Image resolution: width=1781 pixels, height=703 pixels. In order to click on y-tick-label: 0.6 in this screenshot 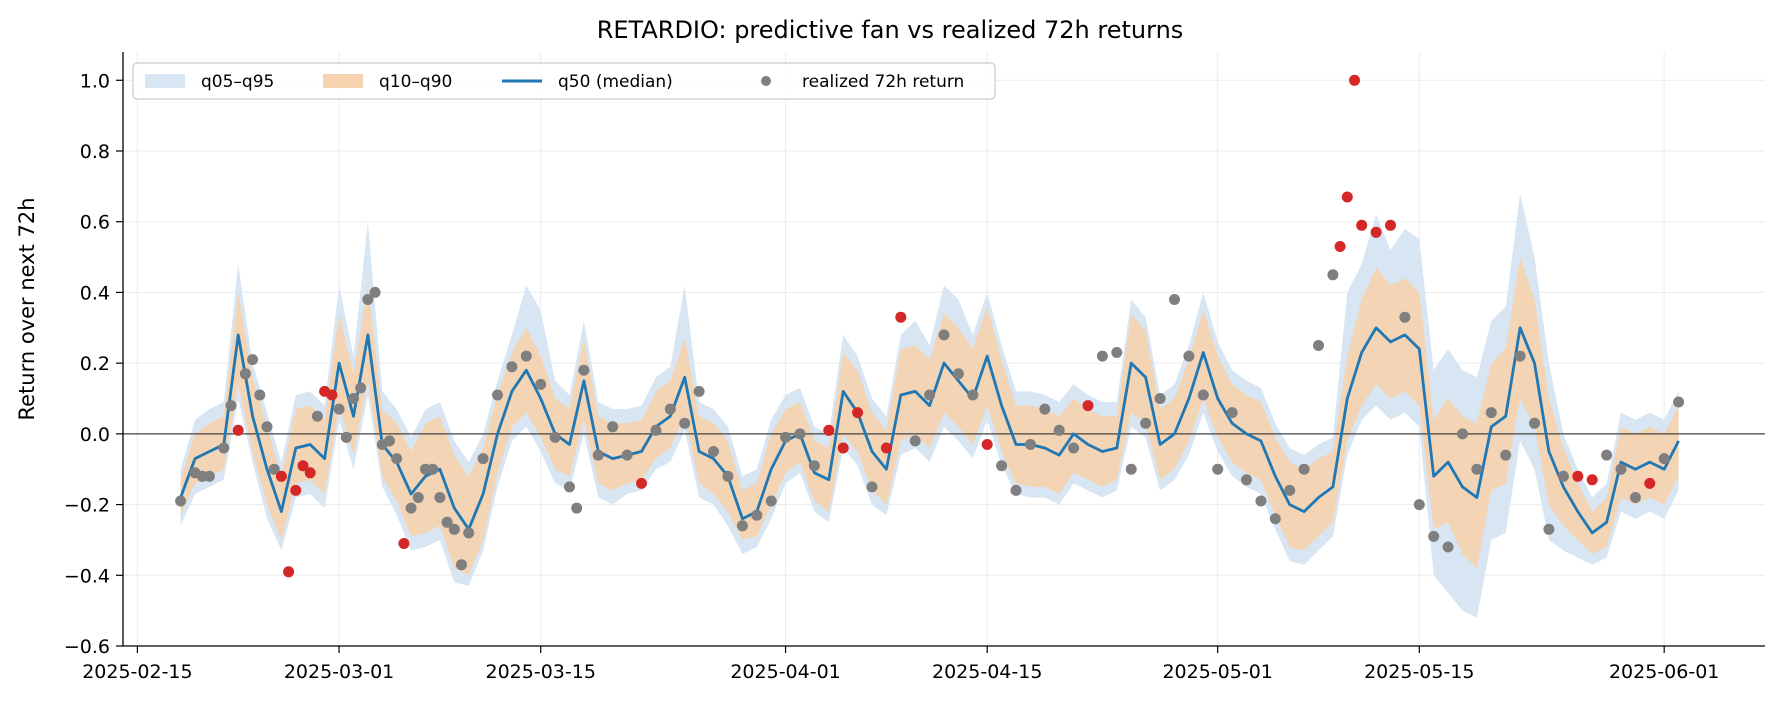, I will do `click(95, 223)`.